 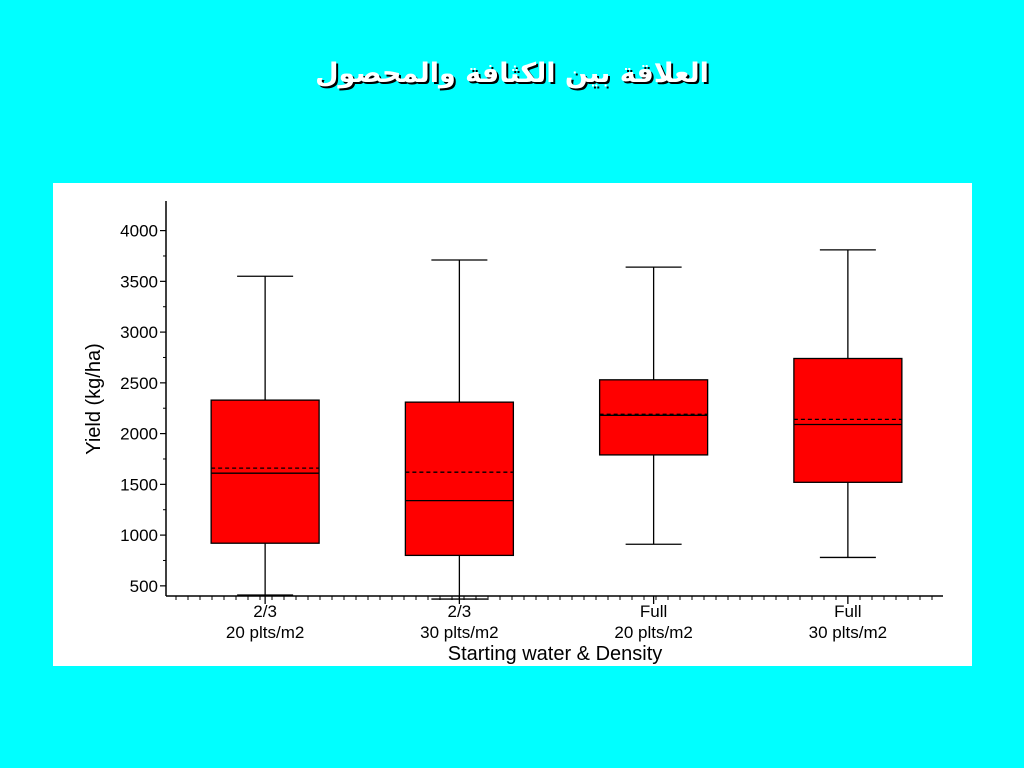 What do you see at coordinates (555, 654) in the screenshot?
I see `x-axis-title: Starting water & Density` at bounding box center [555, 654].